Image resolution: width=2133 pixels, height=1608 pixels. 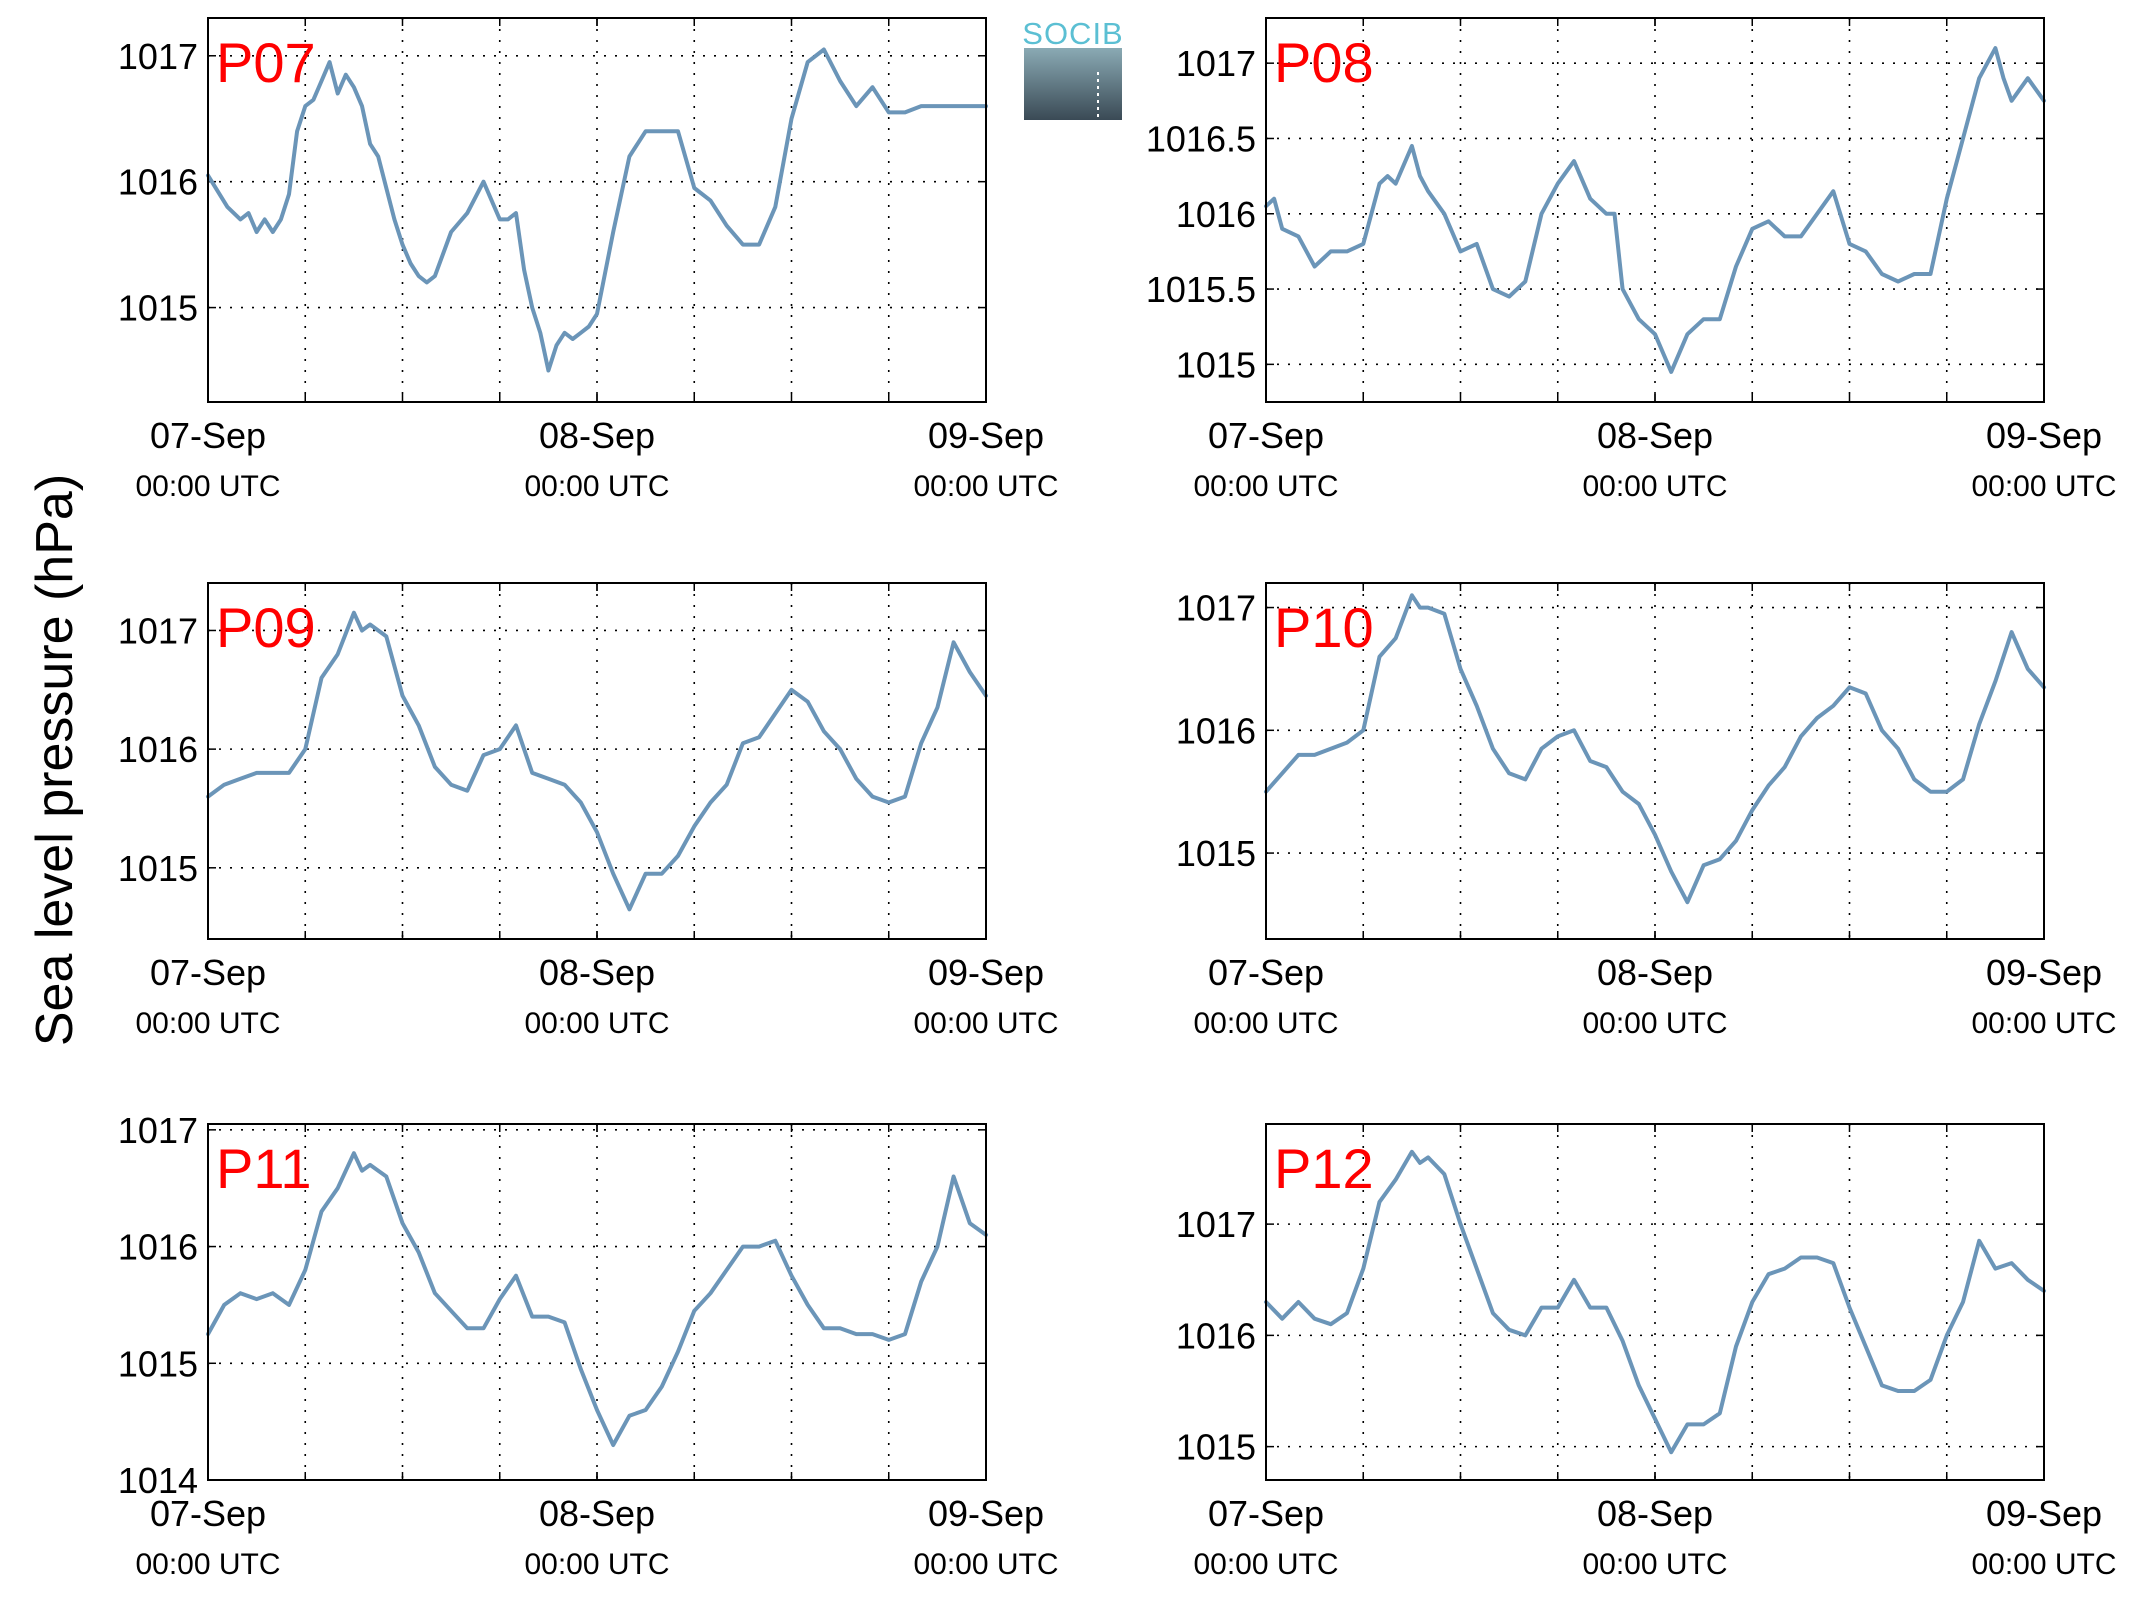 I want to click on panel-label: P10, so click(x=1324, y=627).